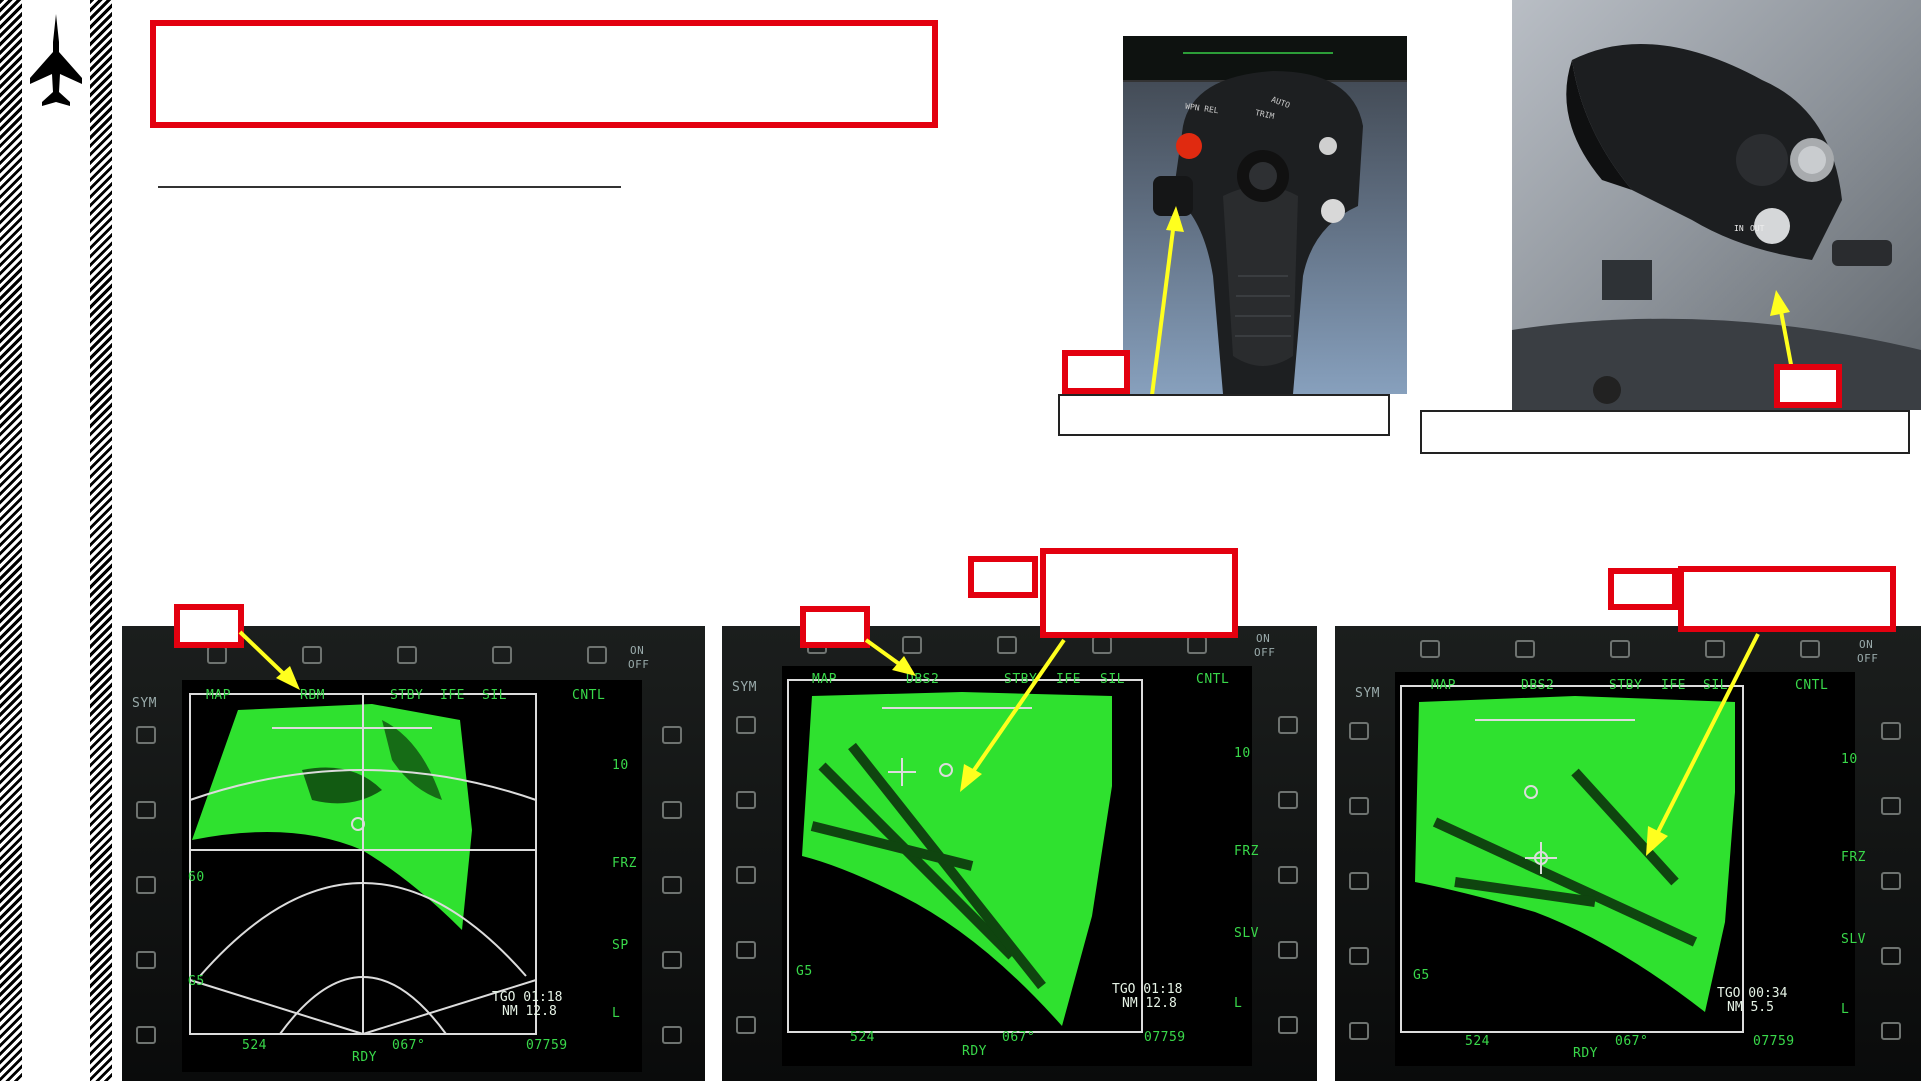  What do you see at coordinates (1703, 744) in the screenshot?
I see `mfd3-target-arrow` at bounding box center [1703, 744].